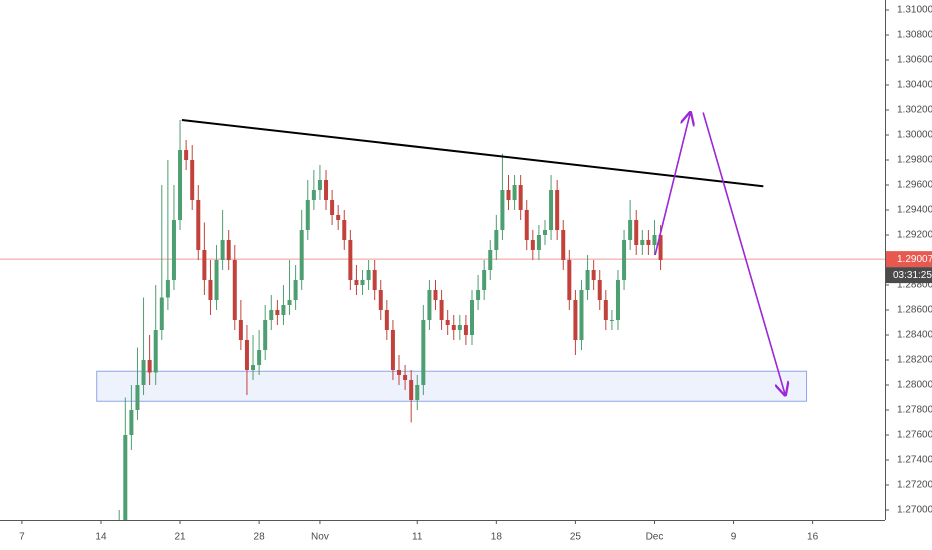 The width and height of the screenshot is (932, 550). What do you see at coordinates (914, 335) in the screenshot?
I see `y-tick-label: 1.28400` at bounding box center [914, 335].